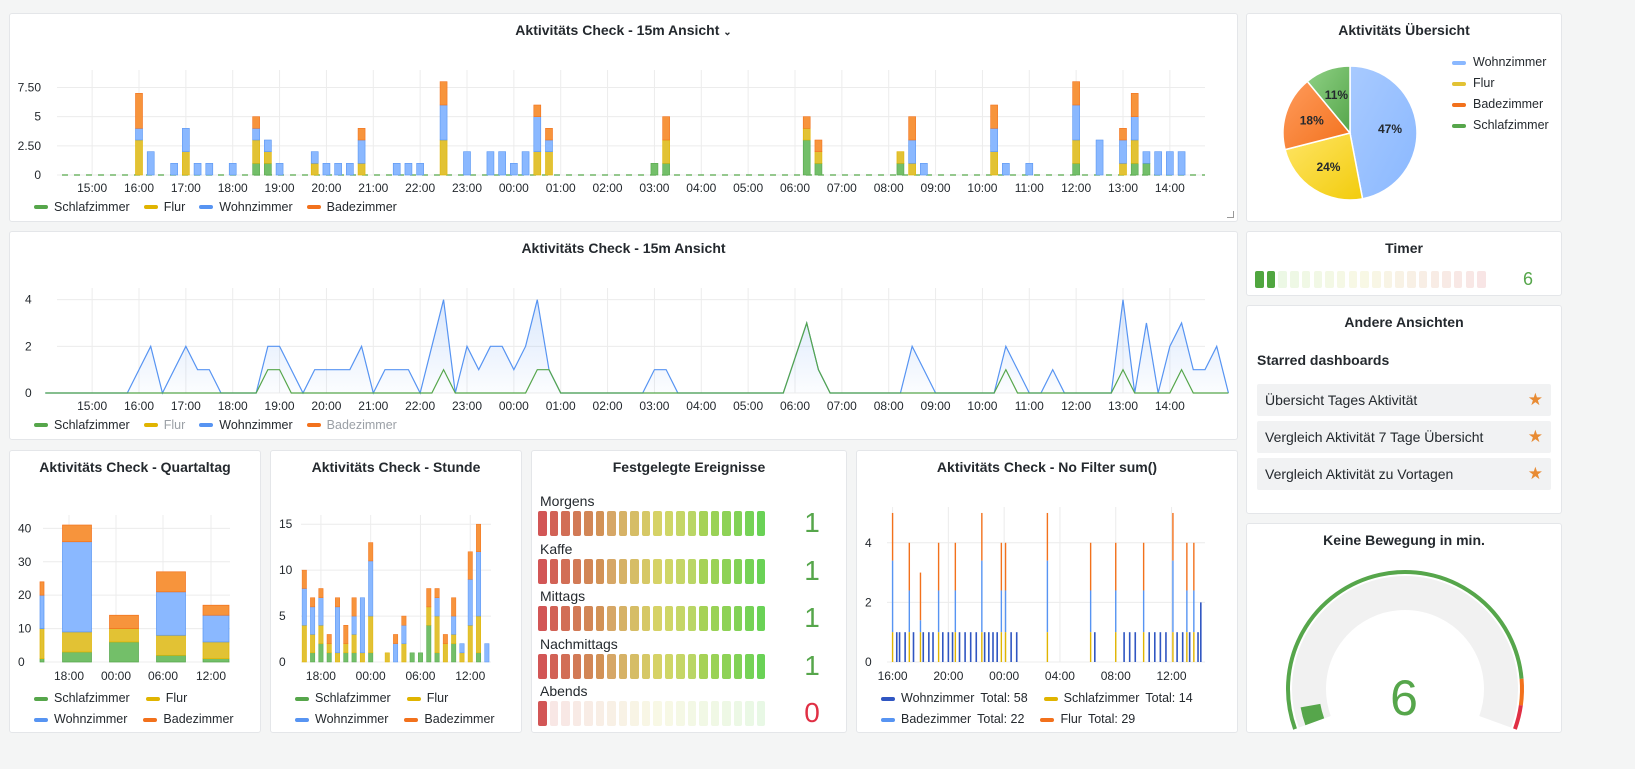 This screenshot has height=769, width=1635. What do you see at coordinates (1230, 214) in the screenshot?
I see `resize-handle` at bounding box center [1230, 214].